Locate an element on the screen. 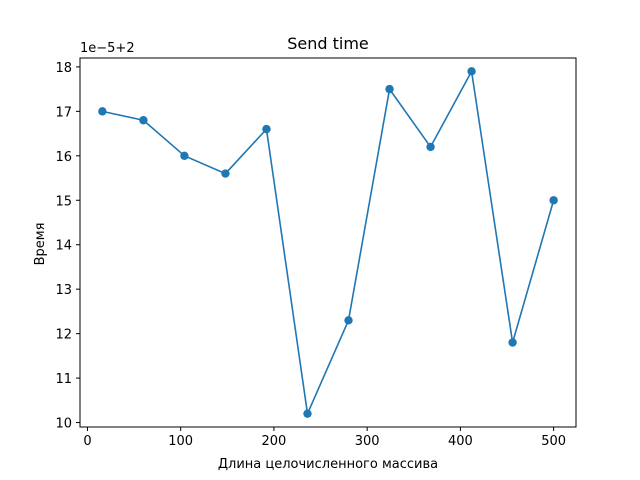 The image size is (640, 480). y-tick-label: 13 is located at coordinates (63, 290).